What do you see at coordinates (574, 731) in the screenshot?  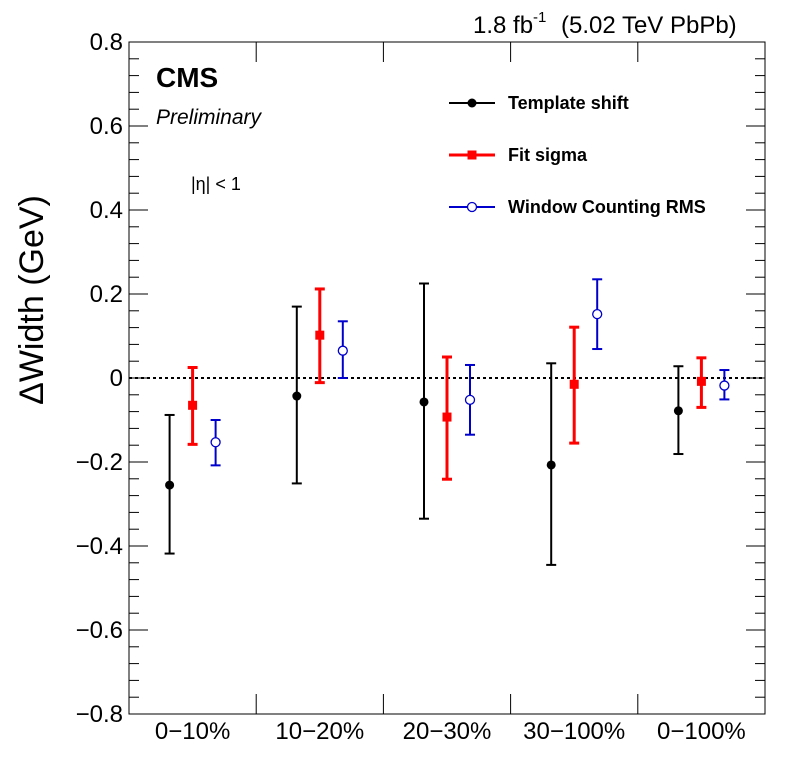 I see `x-category-label: 30−100%` at bounding box center [574, 731].